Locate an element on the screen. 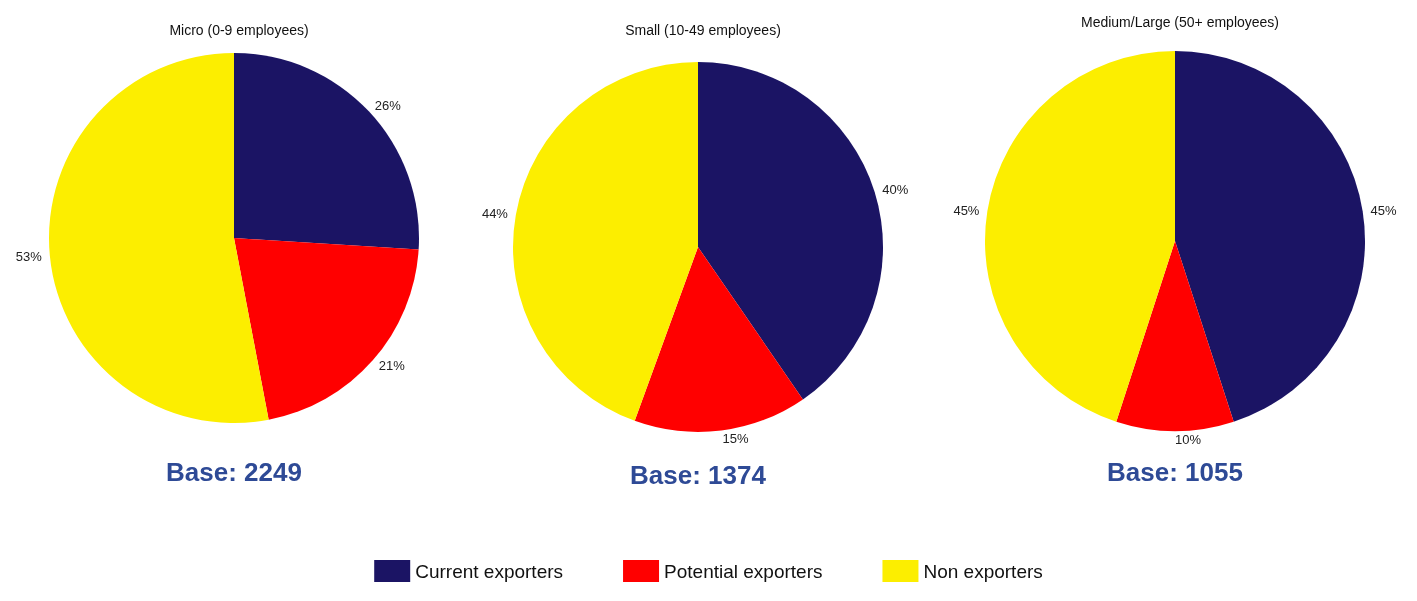 This screenshot has width=1417, height=601. legend-label: Potential exporters is located at coordinates (743, 571).